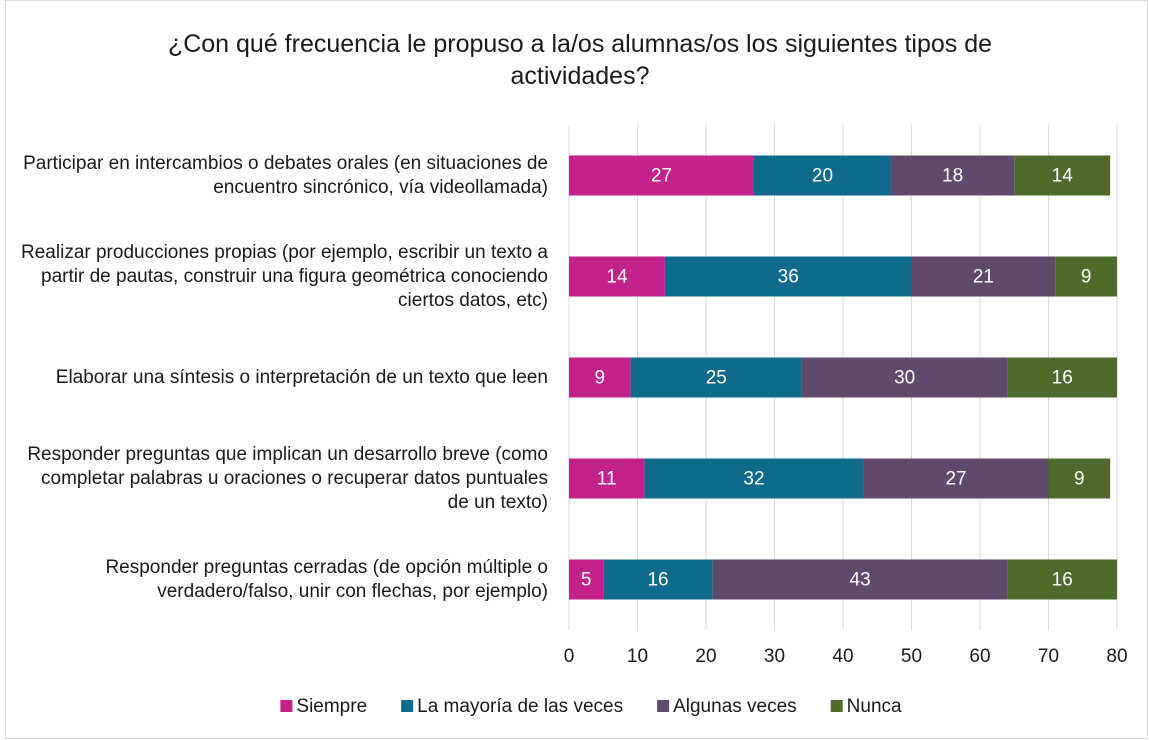 The image size is (1149, 740). Describe the element at coordinates (569, 656) in the screenshot. I see `x-tick-label: 0` at that location.